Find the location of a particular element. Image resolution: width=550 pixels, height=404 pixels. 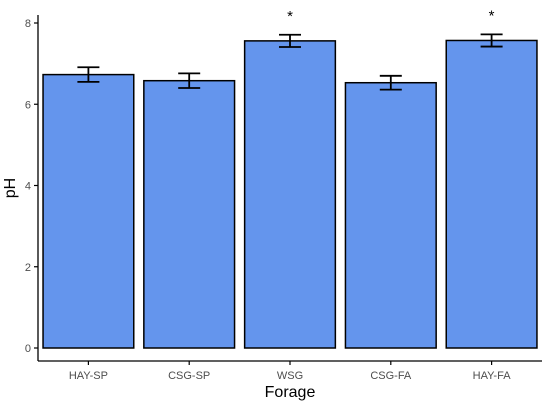

bar-csg-sp is located at coordinates (189, 214).